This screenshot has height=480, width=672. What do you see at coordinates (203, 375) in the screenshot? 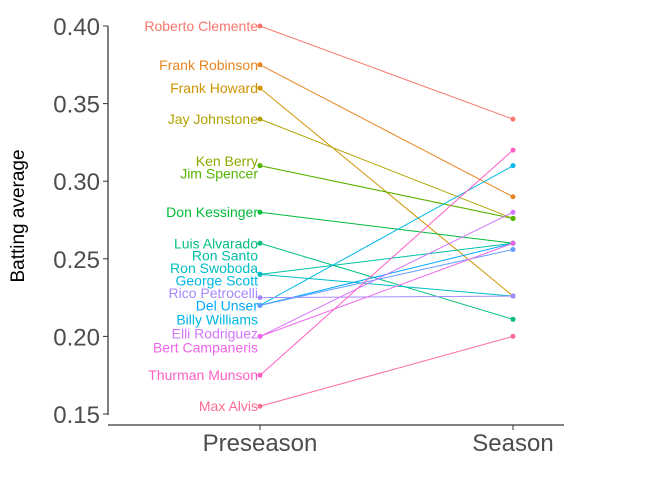
I see `point-label: Thurman Munson` at bounding box center [203, 375].